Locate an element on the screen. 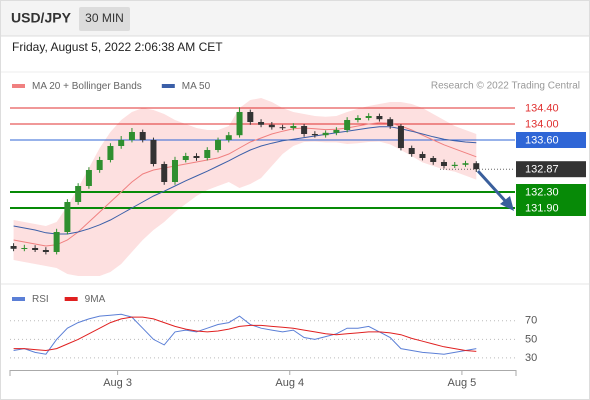  y-tick-label: 30 is located at coordinates (531, 358).